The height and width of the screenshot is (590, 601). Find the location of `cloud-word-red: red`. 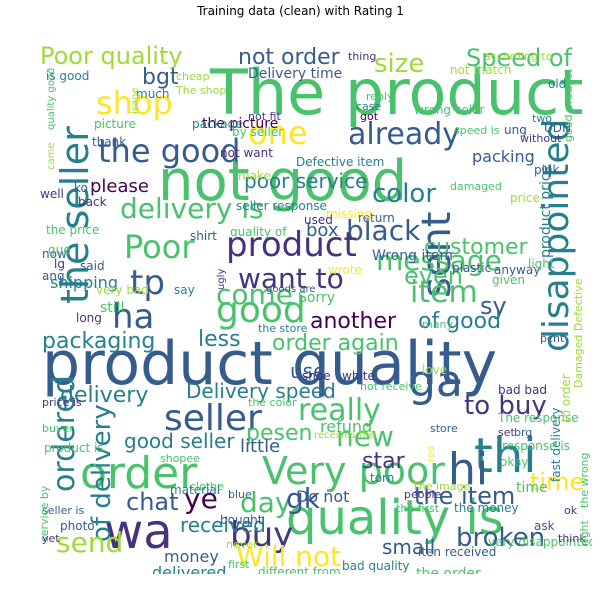

cloud-word-red: red is located at coordinates (431, 454).